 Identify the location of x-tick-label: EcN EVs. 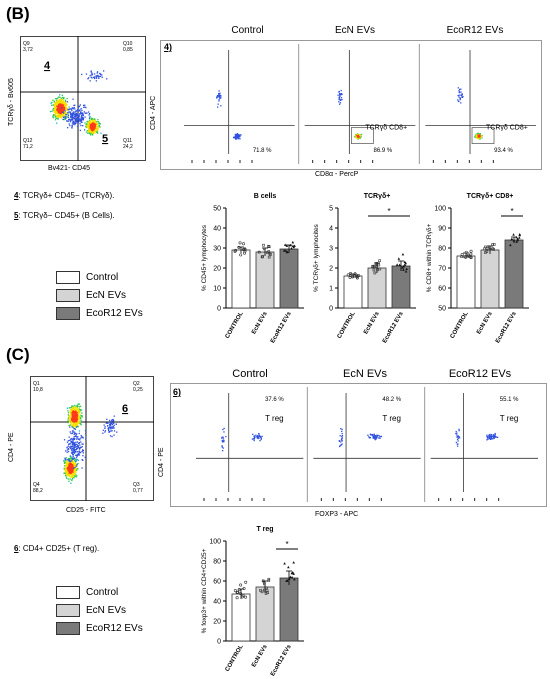
(260, 655).